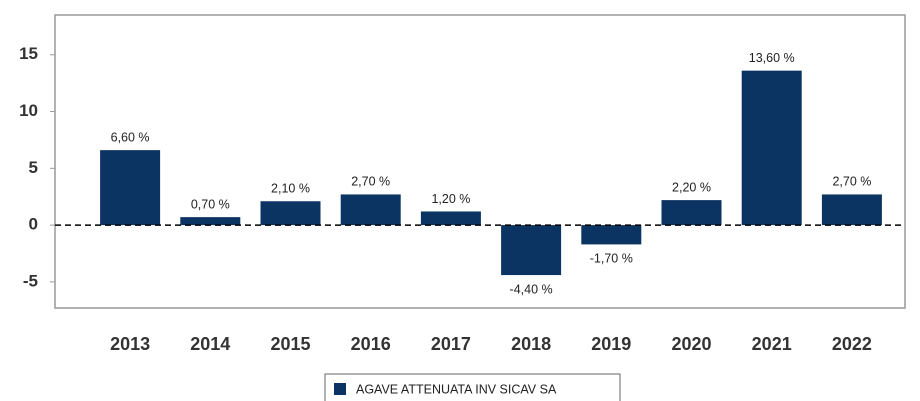  Describe the element at coordinates (531, 289) in the screenshot. I see `value-label: -4,40 %` at that location.